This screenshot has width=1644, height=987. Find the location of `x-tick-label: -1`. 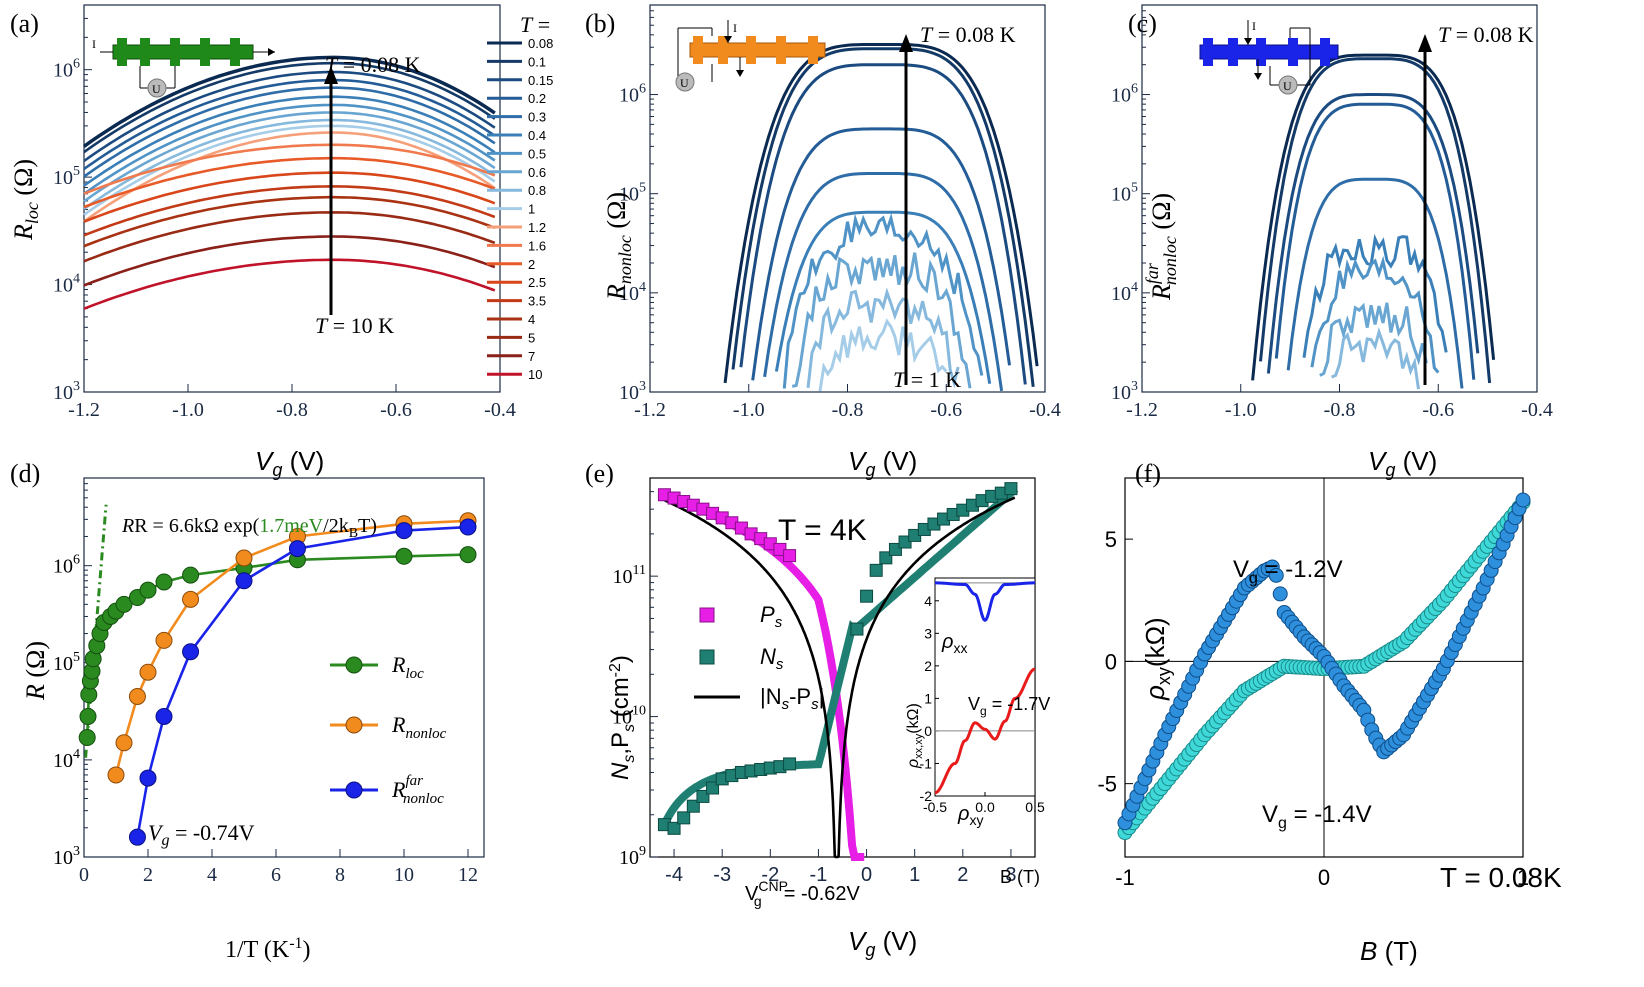

x-tick-label: -1 is located at coordinates (819, 875).